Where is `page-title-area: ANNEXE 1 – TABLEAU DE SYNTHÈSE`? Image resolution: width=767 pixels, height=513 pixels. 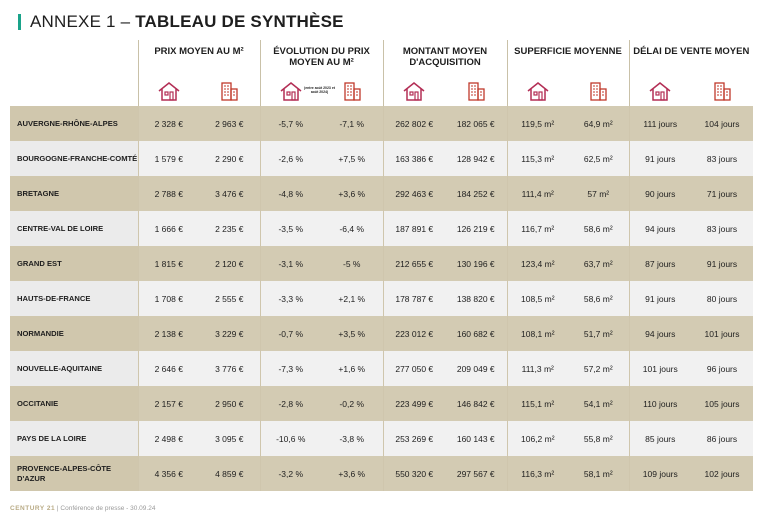
page-title-area: ANNEXE 1 – TABLEAU DE SYNTHÈSE is located at coordinates (181, 22).